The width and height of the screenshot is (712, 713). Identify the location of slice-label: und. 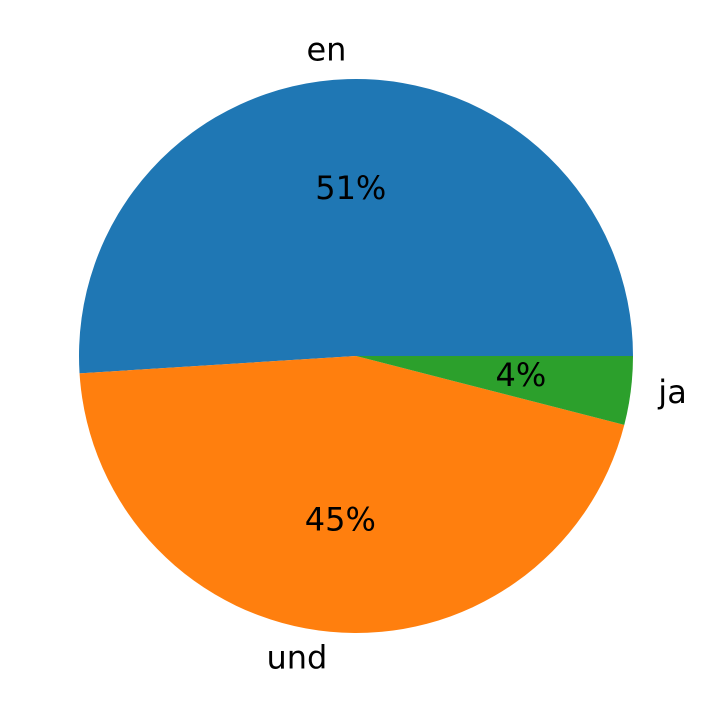
(296, 657).